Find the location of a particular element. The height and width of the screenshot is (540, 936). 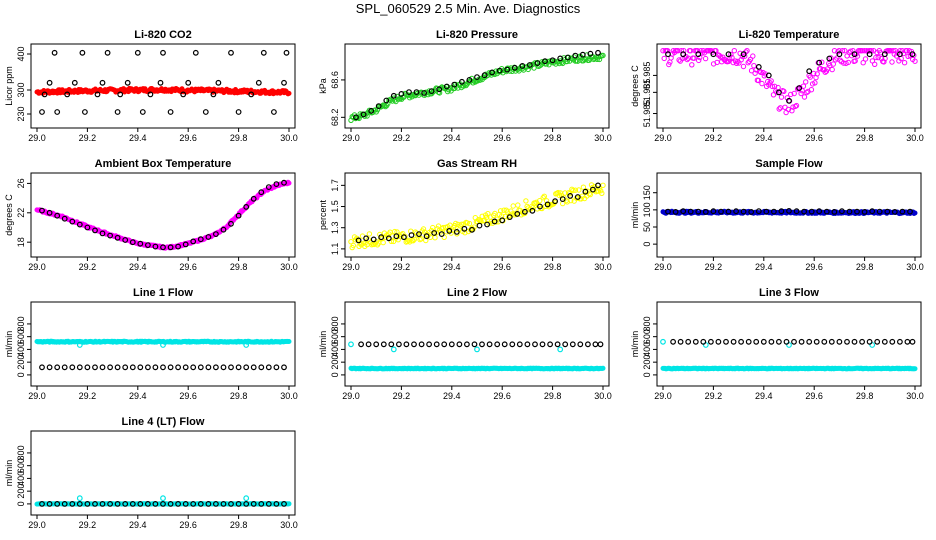

x-tick-label: 30.0 is located at coordinates (915, 138).